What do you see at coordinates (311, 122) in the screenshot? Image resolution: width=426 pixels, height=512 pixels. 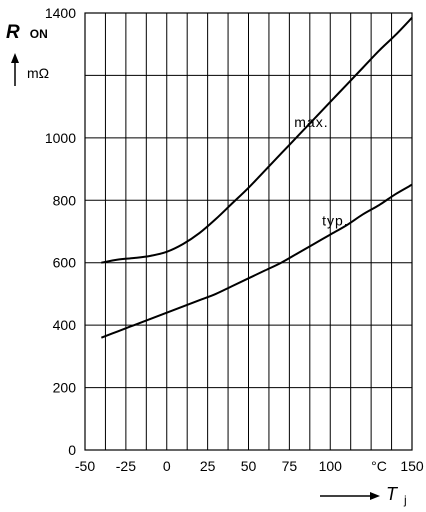 I see `series-label-max: max.` at bounding box center [311, 122].